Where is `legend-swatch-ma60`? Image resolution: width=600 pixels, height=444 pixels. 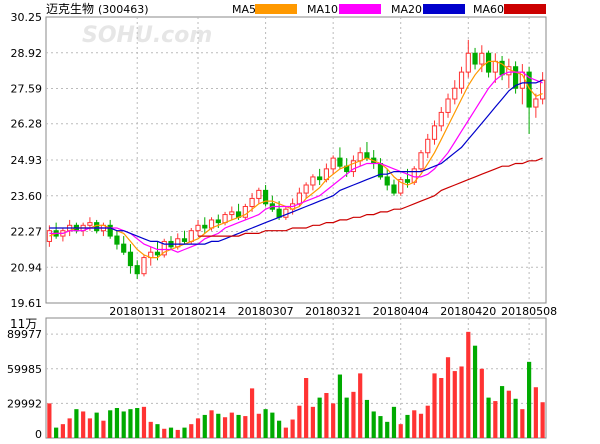 legend-swatch-ma60 is located at coordinates (525, 9).